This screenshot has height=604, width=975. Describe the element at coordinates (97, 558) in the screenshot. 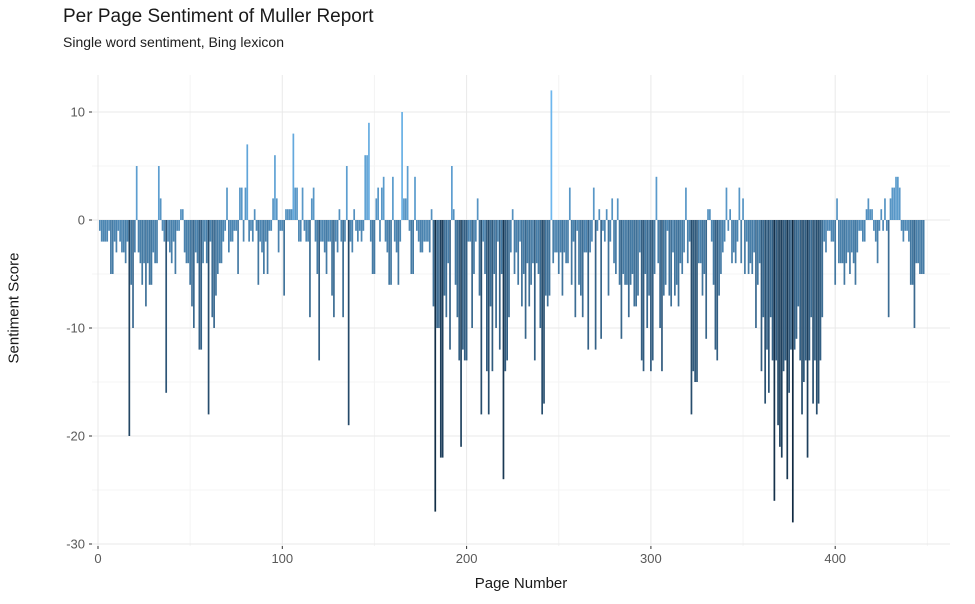

I see `x-tick-label: 0` at that location.